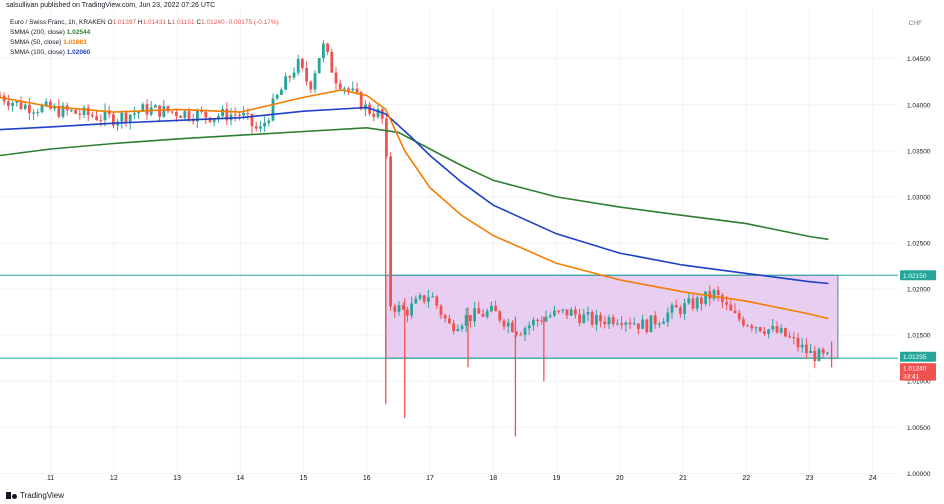 The image size is (944, 504). Describe the element at coordinates (911, 377) in the screenshot. I see `countdown-label: 33:41` at that location.